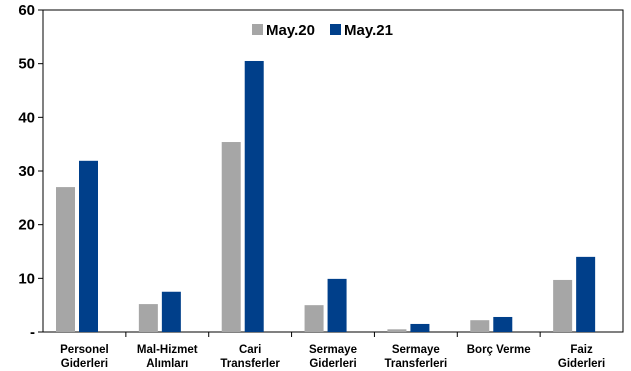  What do you see at coordinates (499, 350) in the screenshot?
I see `x-category-label: Borç Verme` at bounding box center [499, 350].